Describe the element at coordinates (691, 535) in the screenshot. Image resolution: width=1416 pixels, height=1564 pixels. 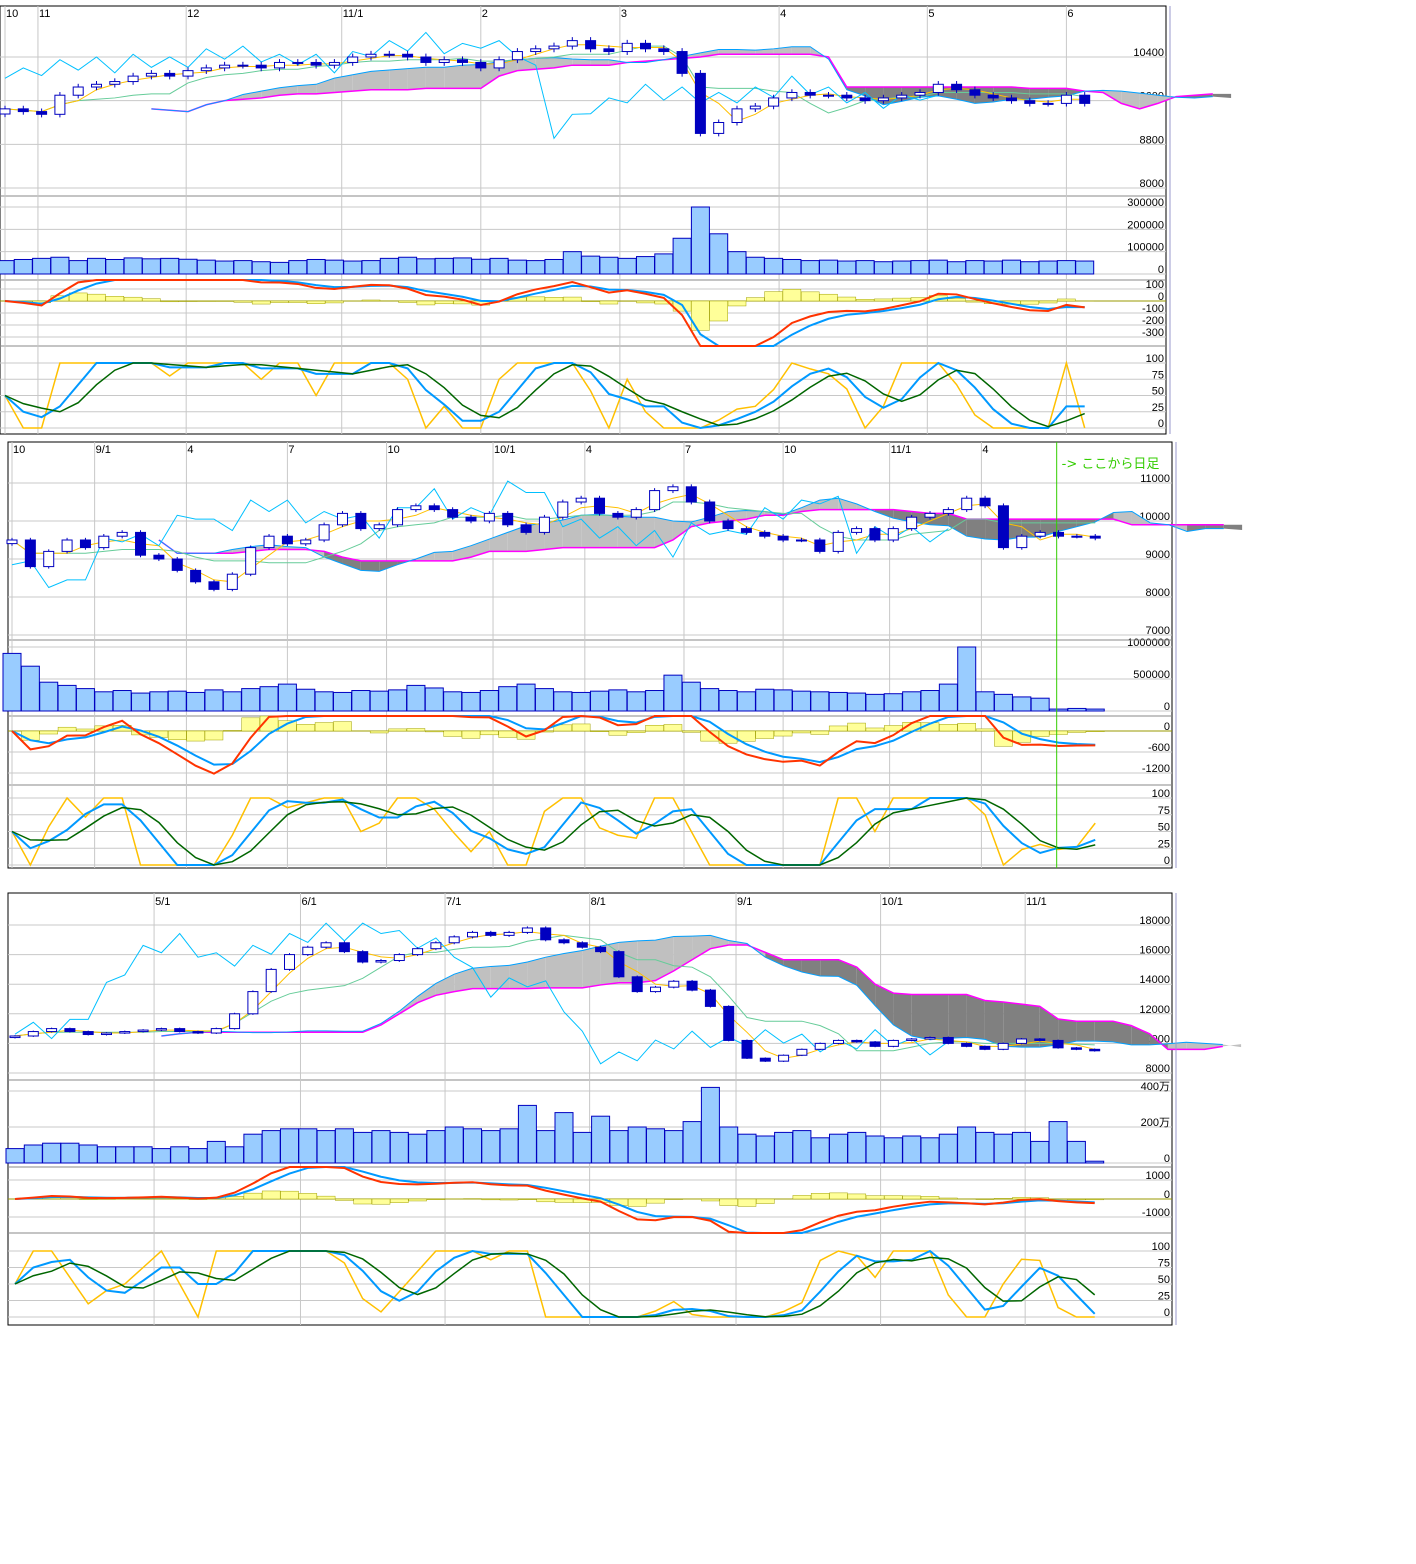
I see `span-b-line` at that location.